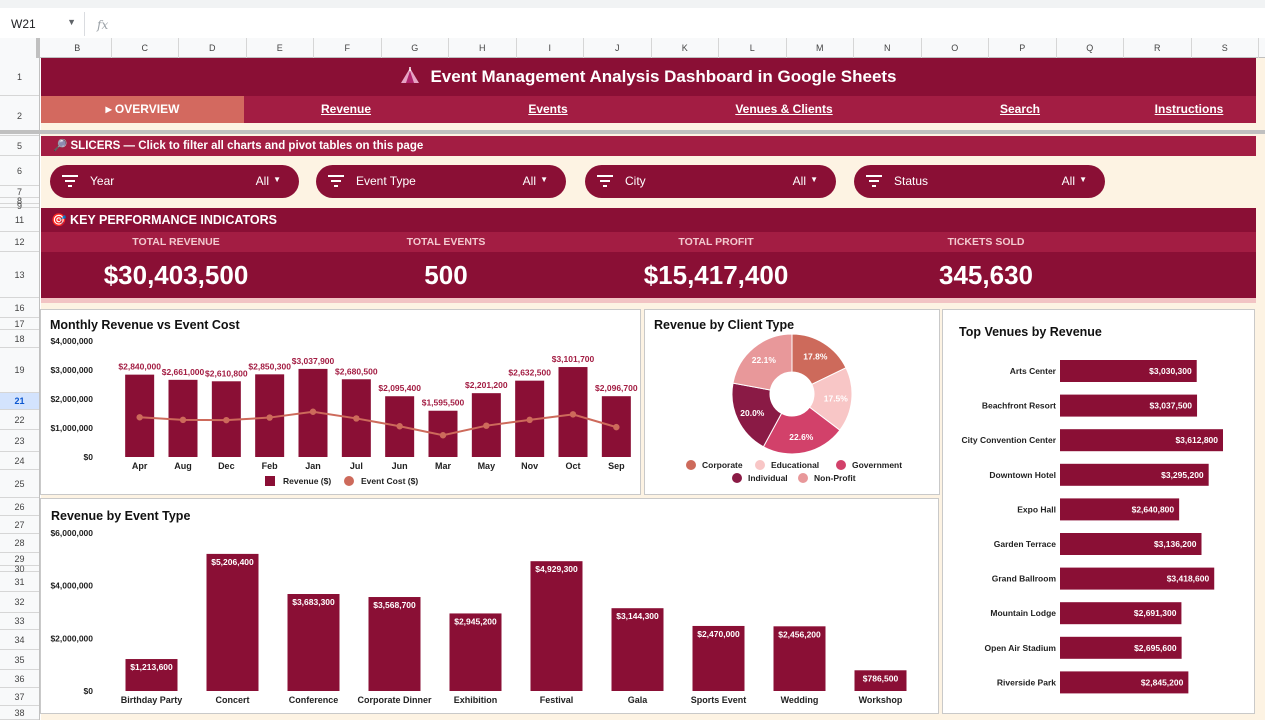  I want to click on x-tick-label: Jan, so click(313, 466).